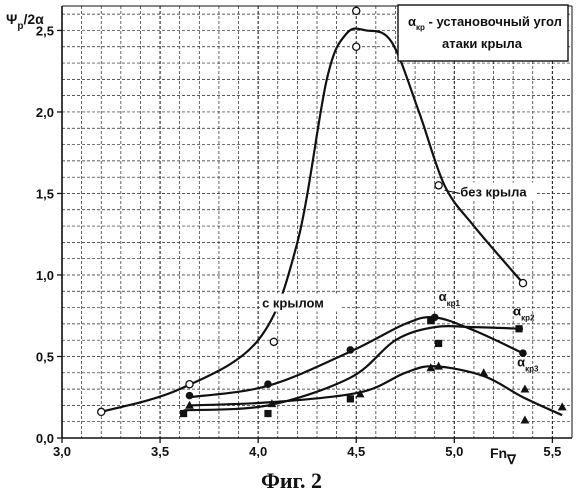 The image size is (583, 500). Describe the element at coordinates (524, 313) in the screenshot. I see `series-label-кр2: αкр2` at that location.